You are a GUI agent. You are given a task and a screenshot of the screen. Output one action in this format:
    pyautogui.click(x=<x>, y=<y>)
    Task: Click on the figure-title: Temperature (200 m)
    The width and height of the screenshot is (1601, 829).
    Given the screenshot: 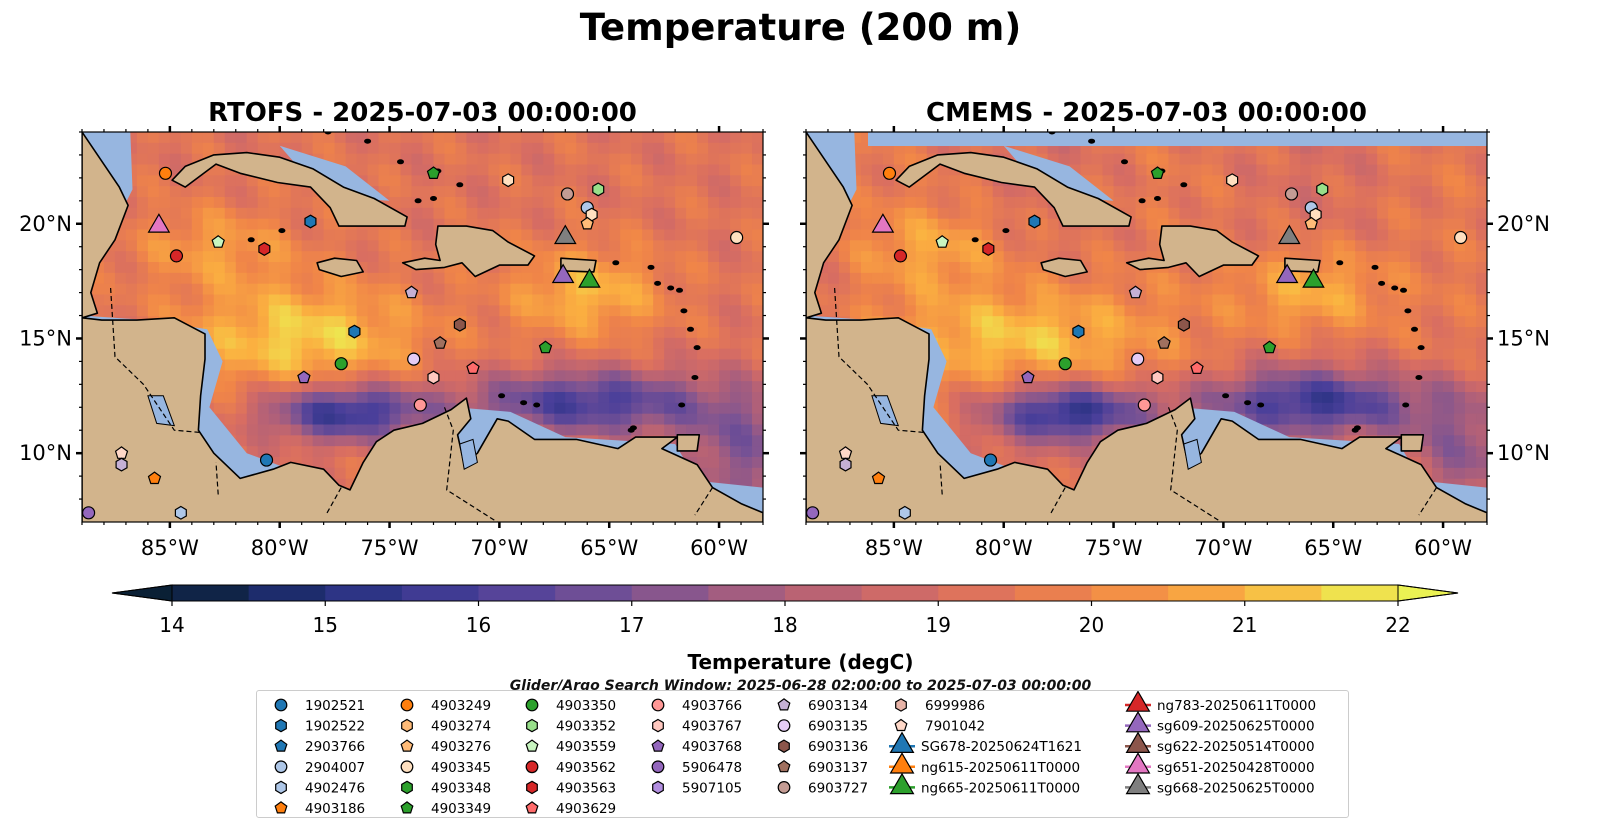 What is the action you would take?
    pyautogui.click(x=800, y=27)
    